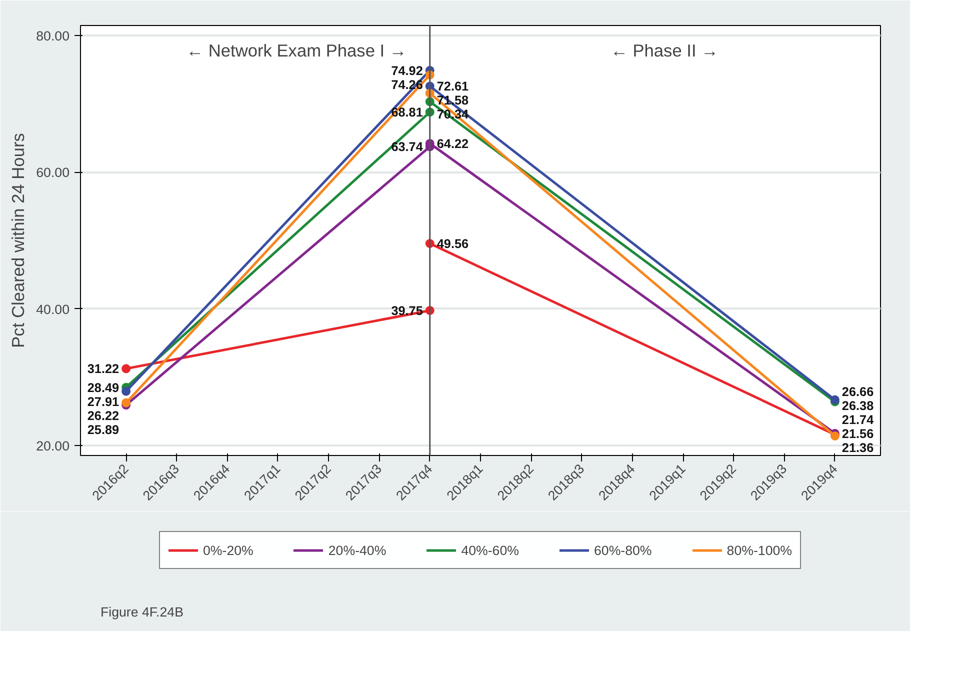 This screenshot has height=700, width=954. Describe the element at coordinates (103, 369) in the screenshot. I see `data-label: 31.22` at that location.